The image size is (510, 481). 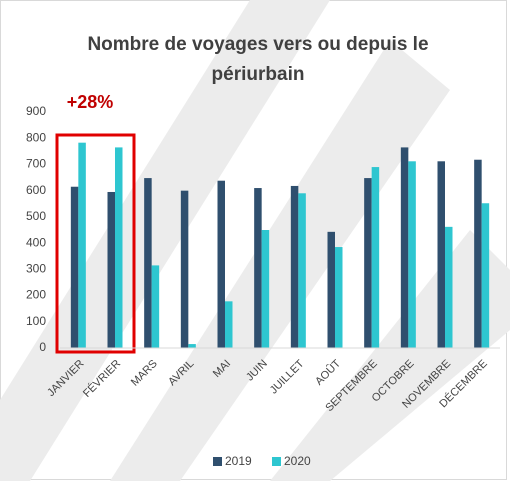 I want to click on y-tick-label: 500, so click(x=36, y=216).